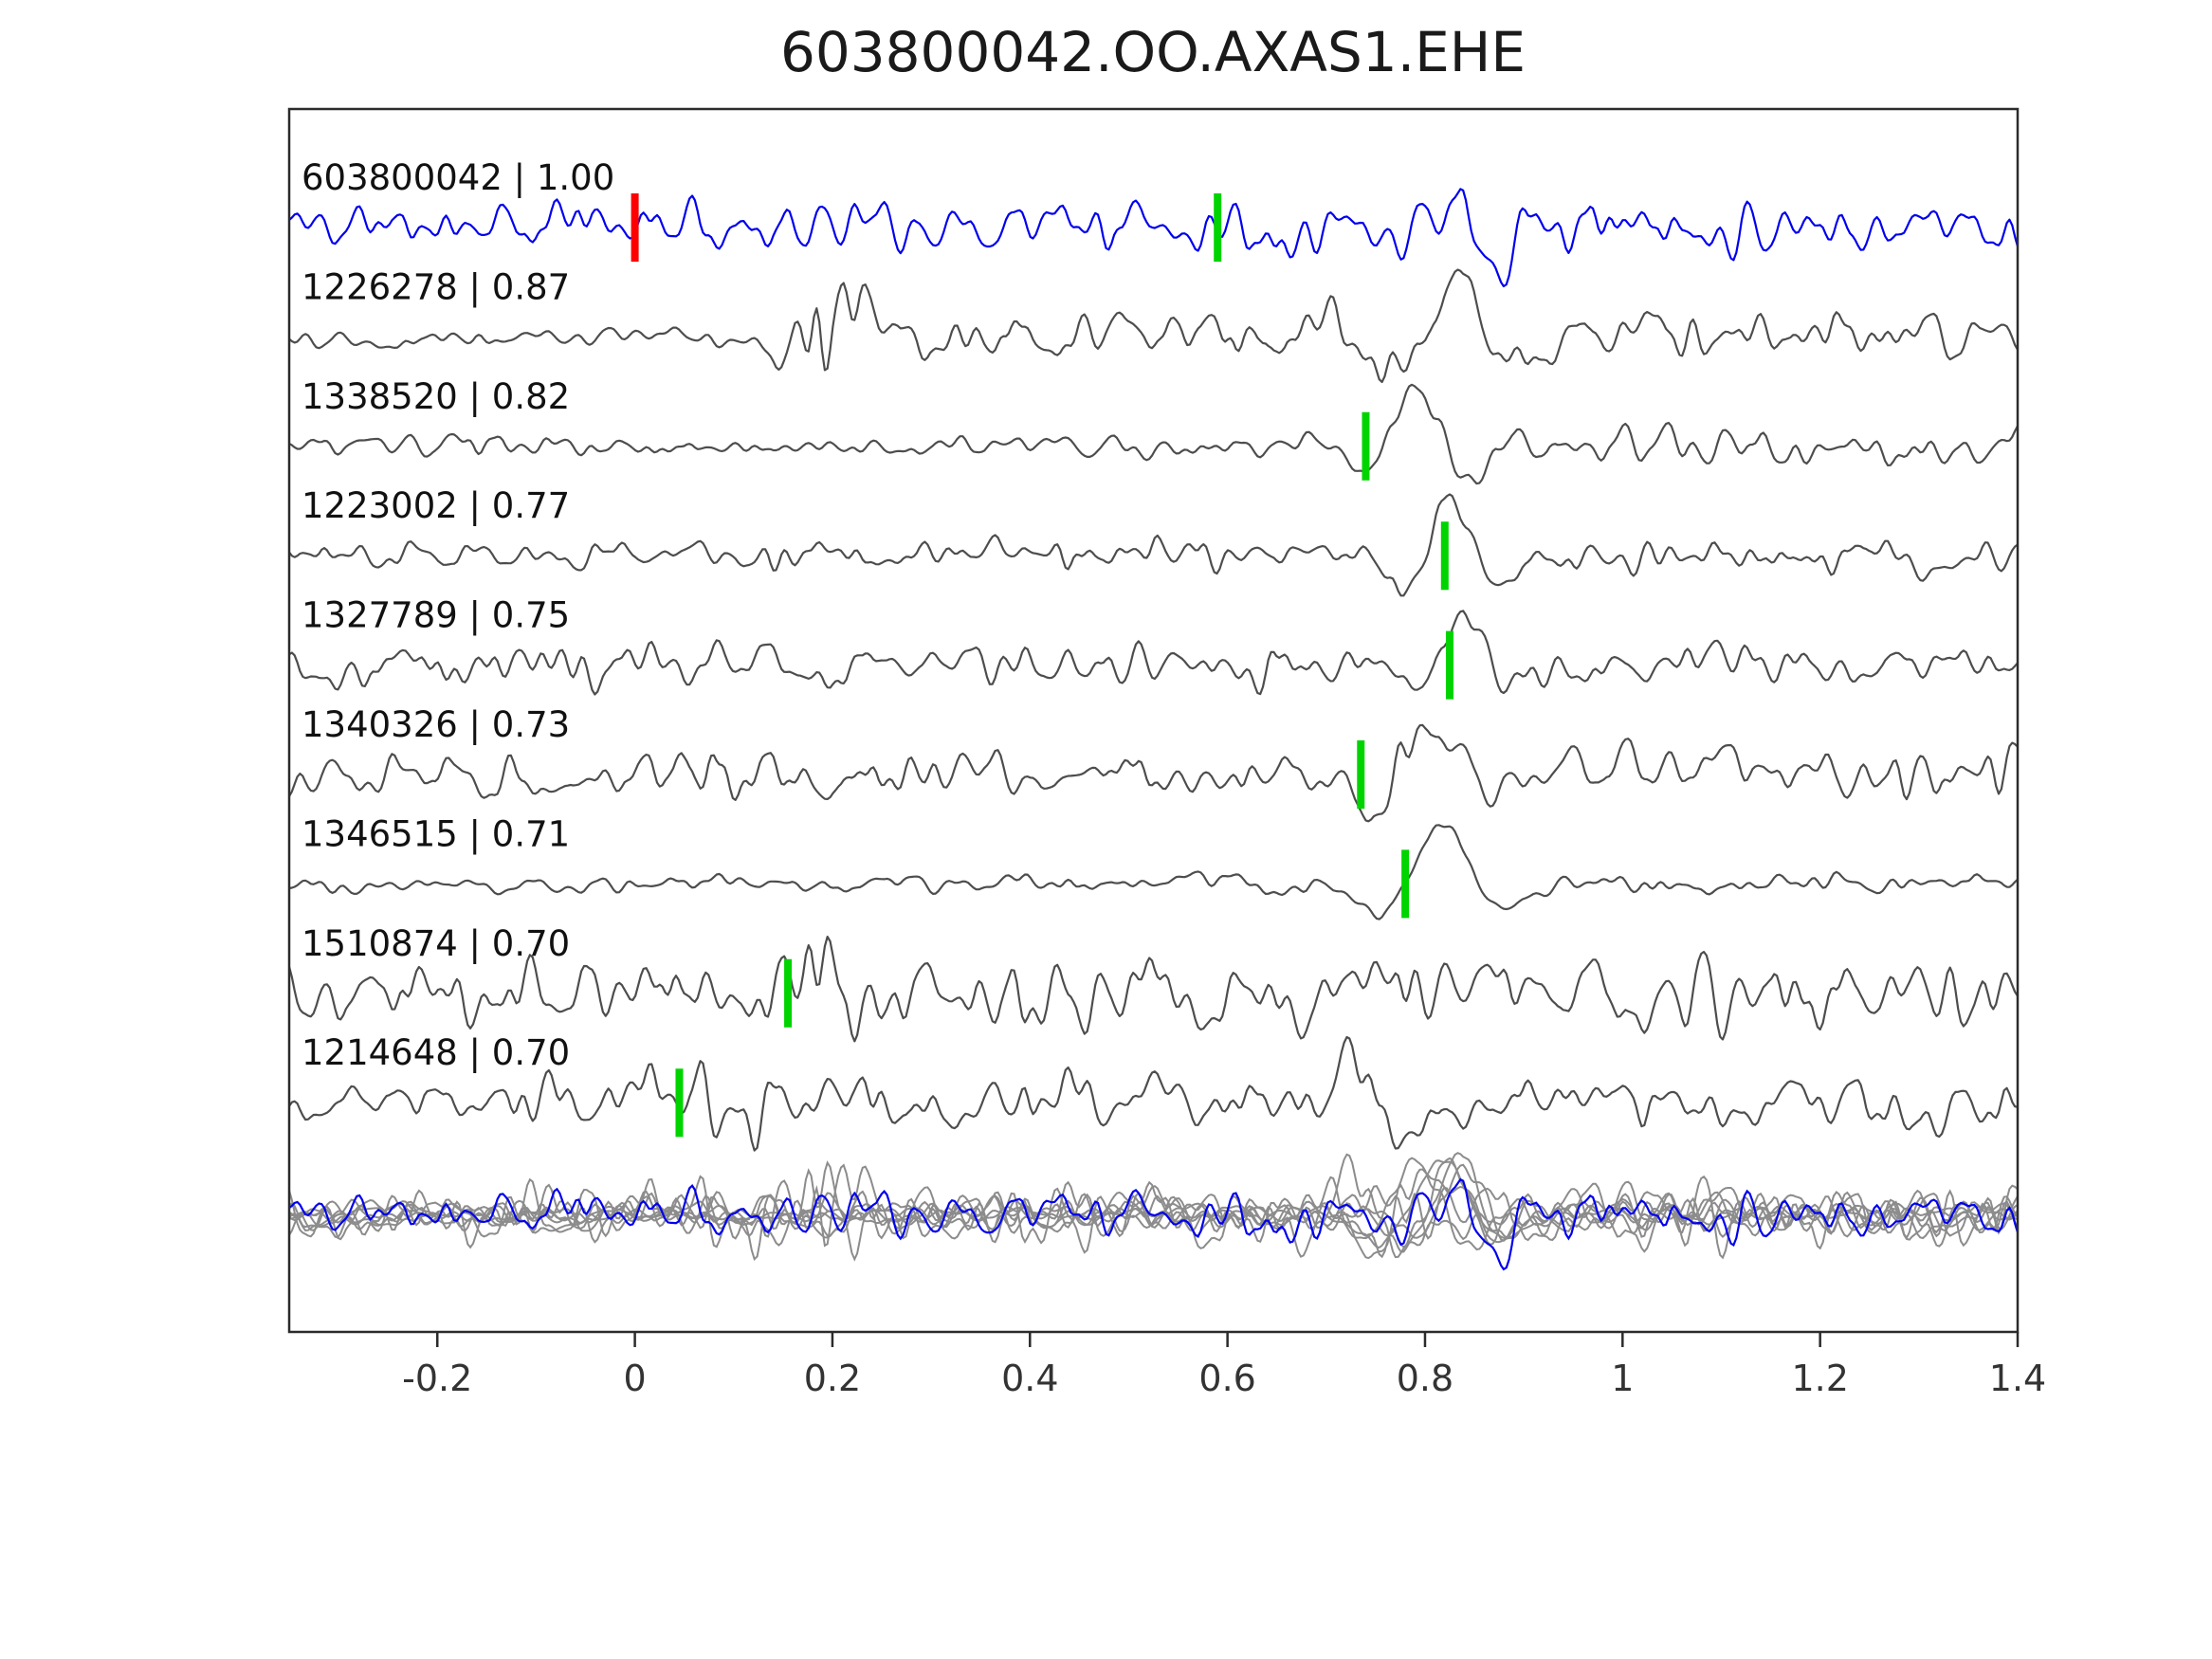 The width and height of the screenshot is (2212, 1659). What do you see at coordinates (436, 396) in the screenshot?
I see `trace-label-1338520: 1338520 | 0.82` at bounding box center [436, 396].